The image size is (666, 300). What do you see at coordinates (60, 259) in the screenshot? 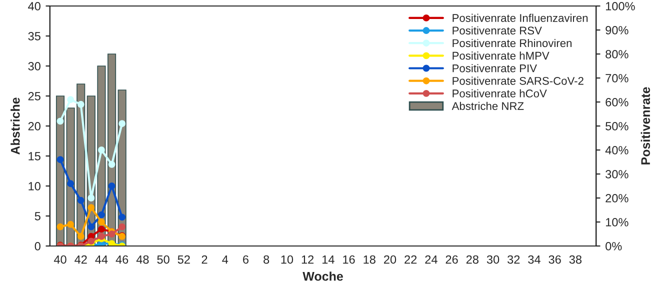
I see `x-tick-label: 40` at bounding box center [60, 259].